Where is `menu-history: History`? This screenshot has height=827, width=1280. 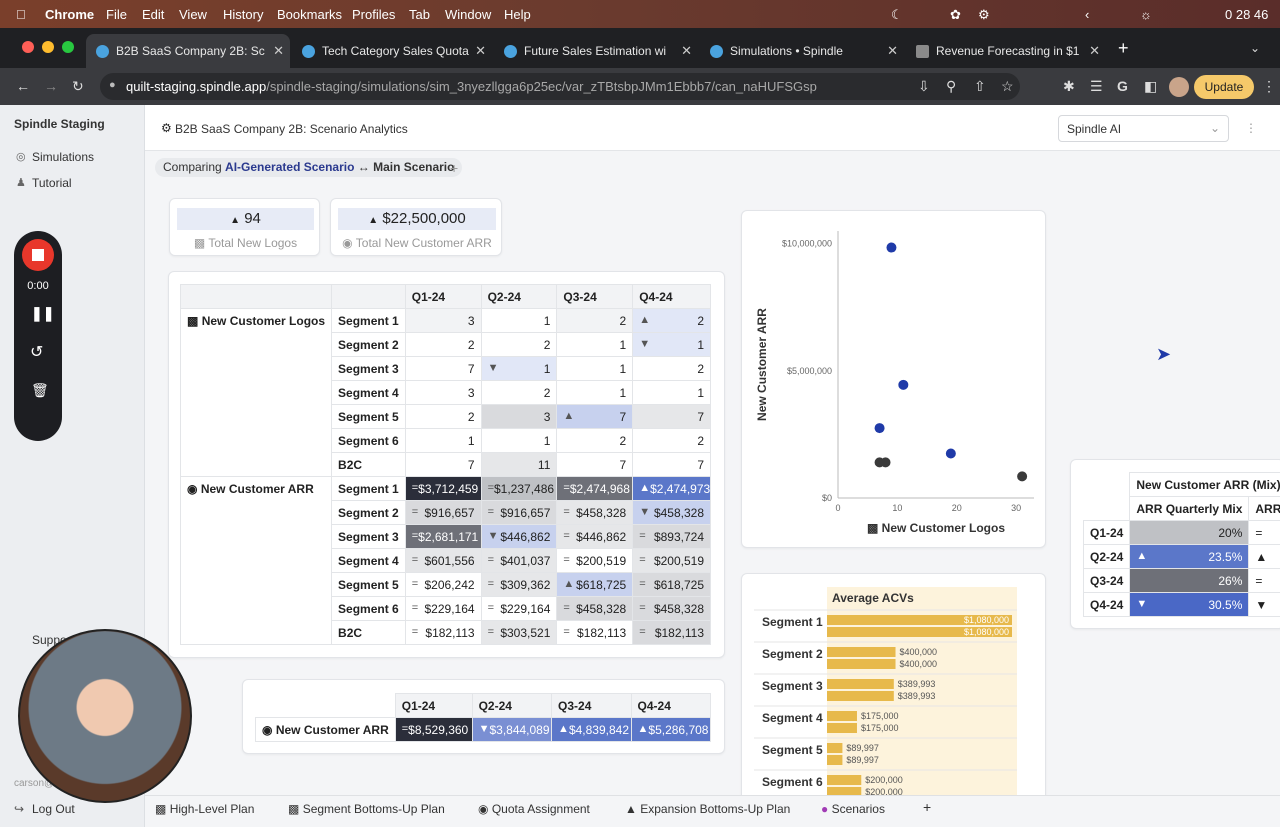
menu-history: History is located at coordinates (243, 14).